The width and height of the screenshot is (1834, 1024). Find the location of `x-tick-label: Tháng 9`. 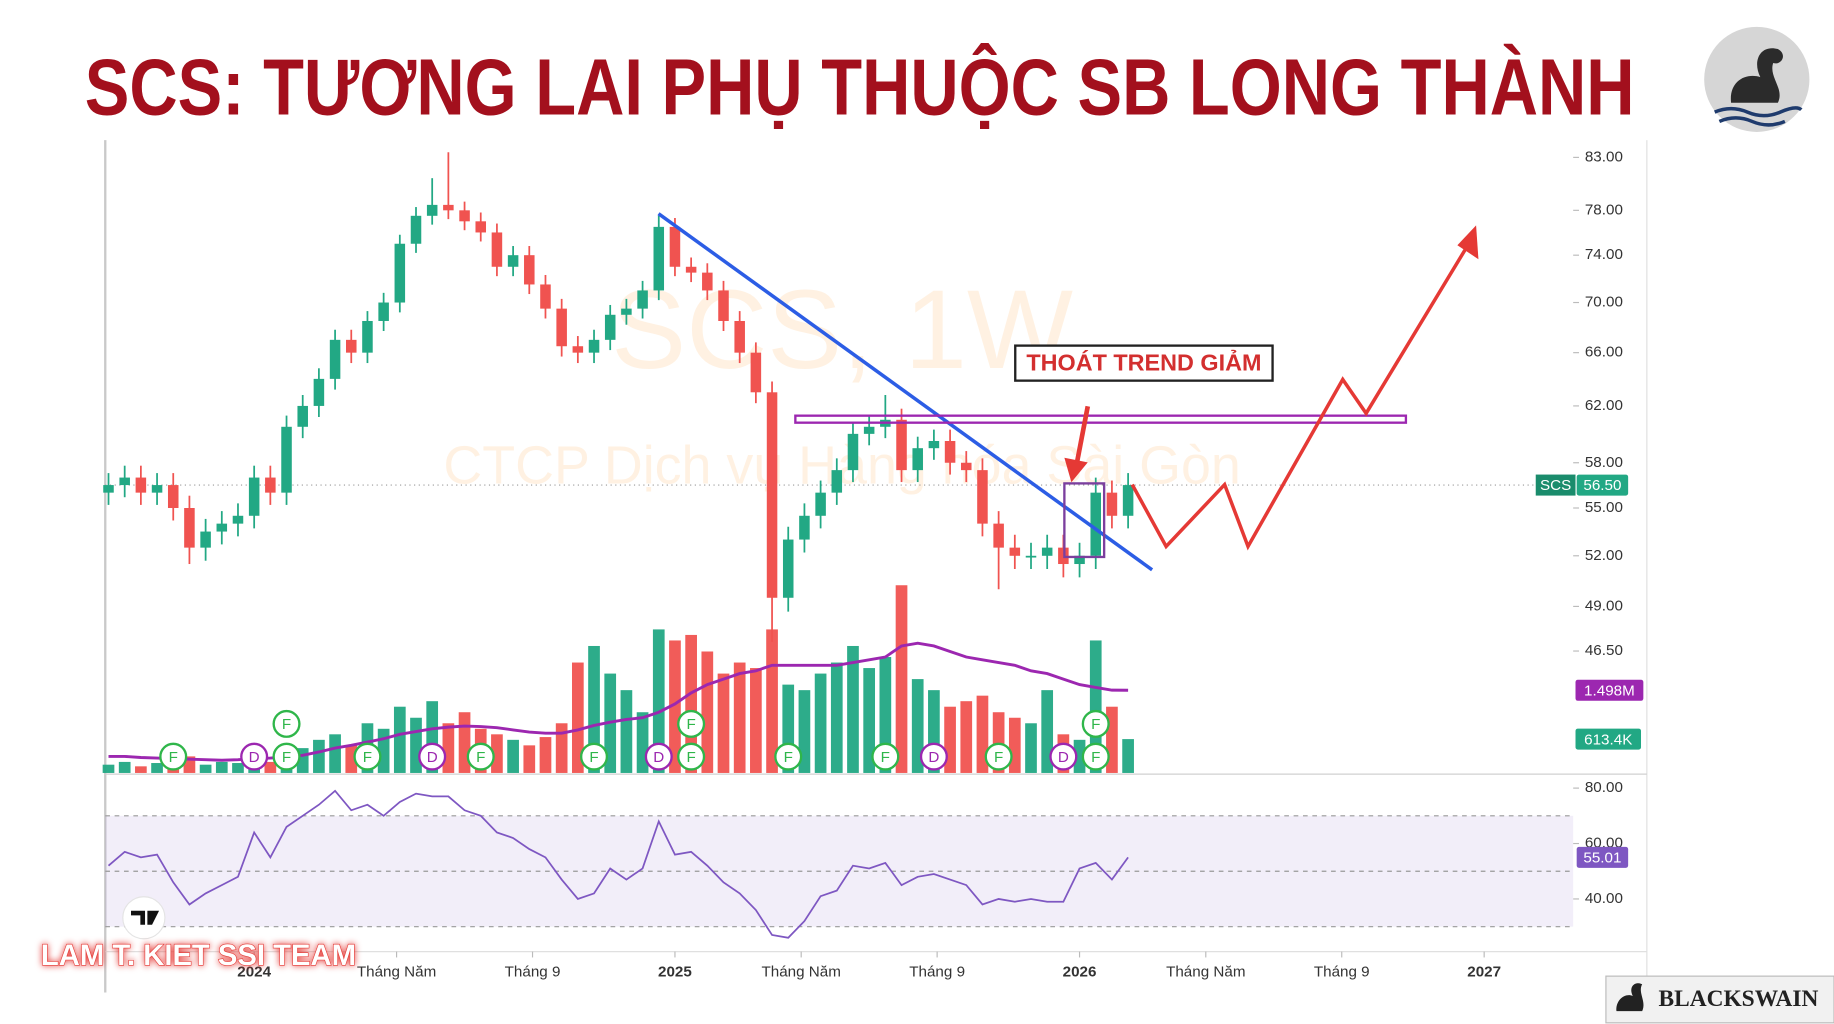

x-tick-label: Tháng 9 is located at coordinates (1342, 972).